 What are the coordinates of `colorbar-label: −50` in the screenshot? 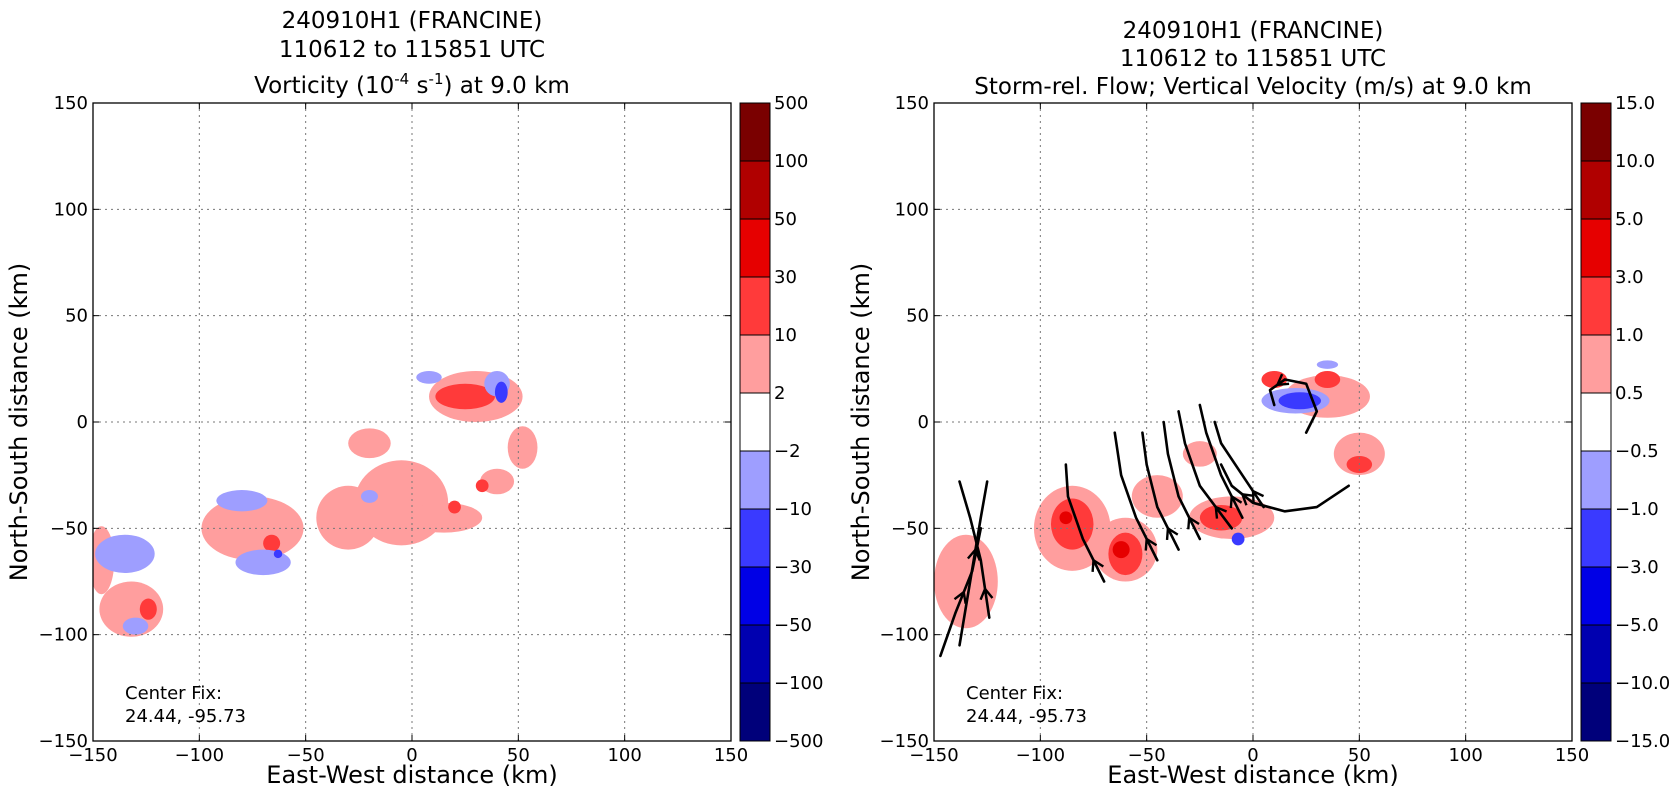 It's located at (793, 625).